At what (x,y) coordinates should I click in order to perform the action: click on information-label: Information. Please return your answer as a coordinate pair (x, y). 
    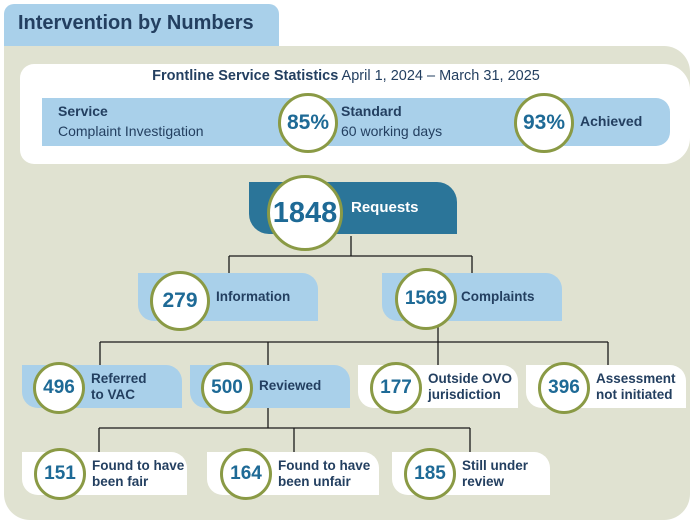
    Looking at the image, I should click on (253, 296).